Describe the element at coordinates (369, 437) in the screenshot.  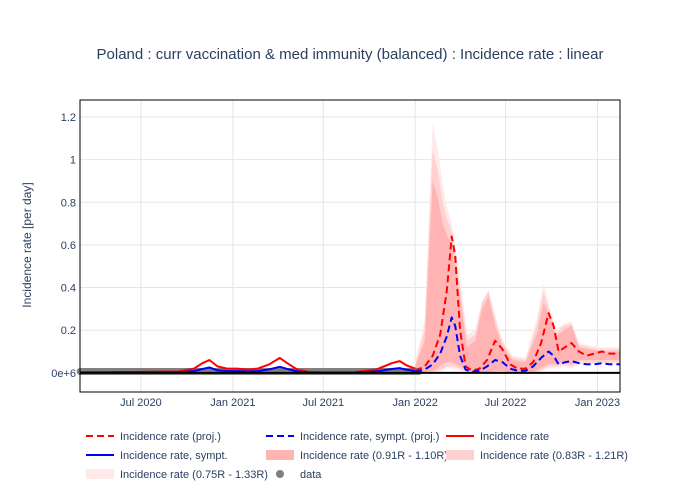
I see `legend-label: Incidence rate, sympt. (proj.)` at that location.